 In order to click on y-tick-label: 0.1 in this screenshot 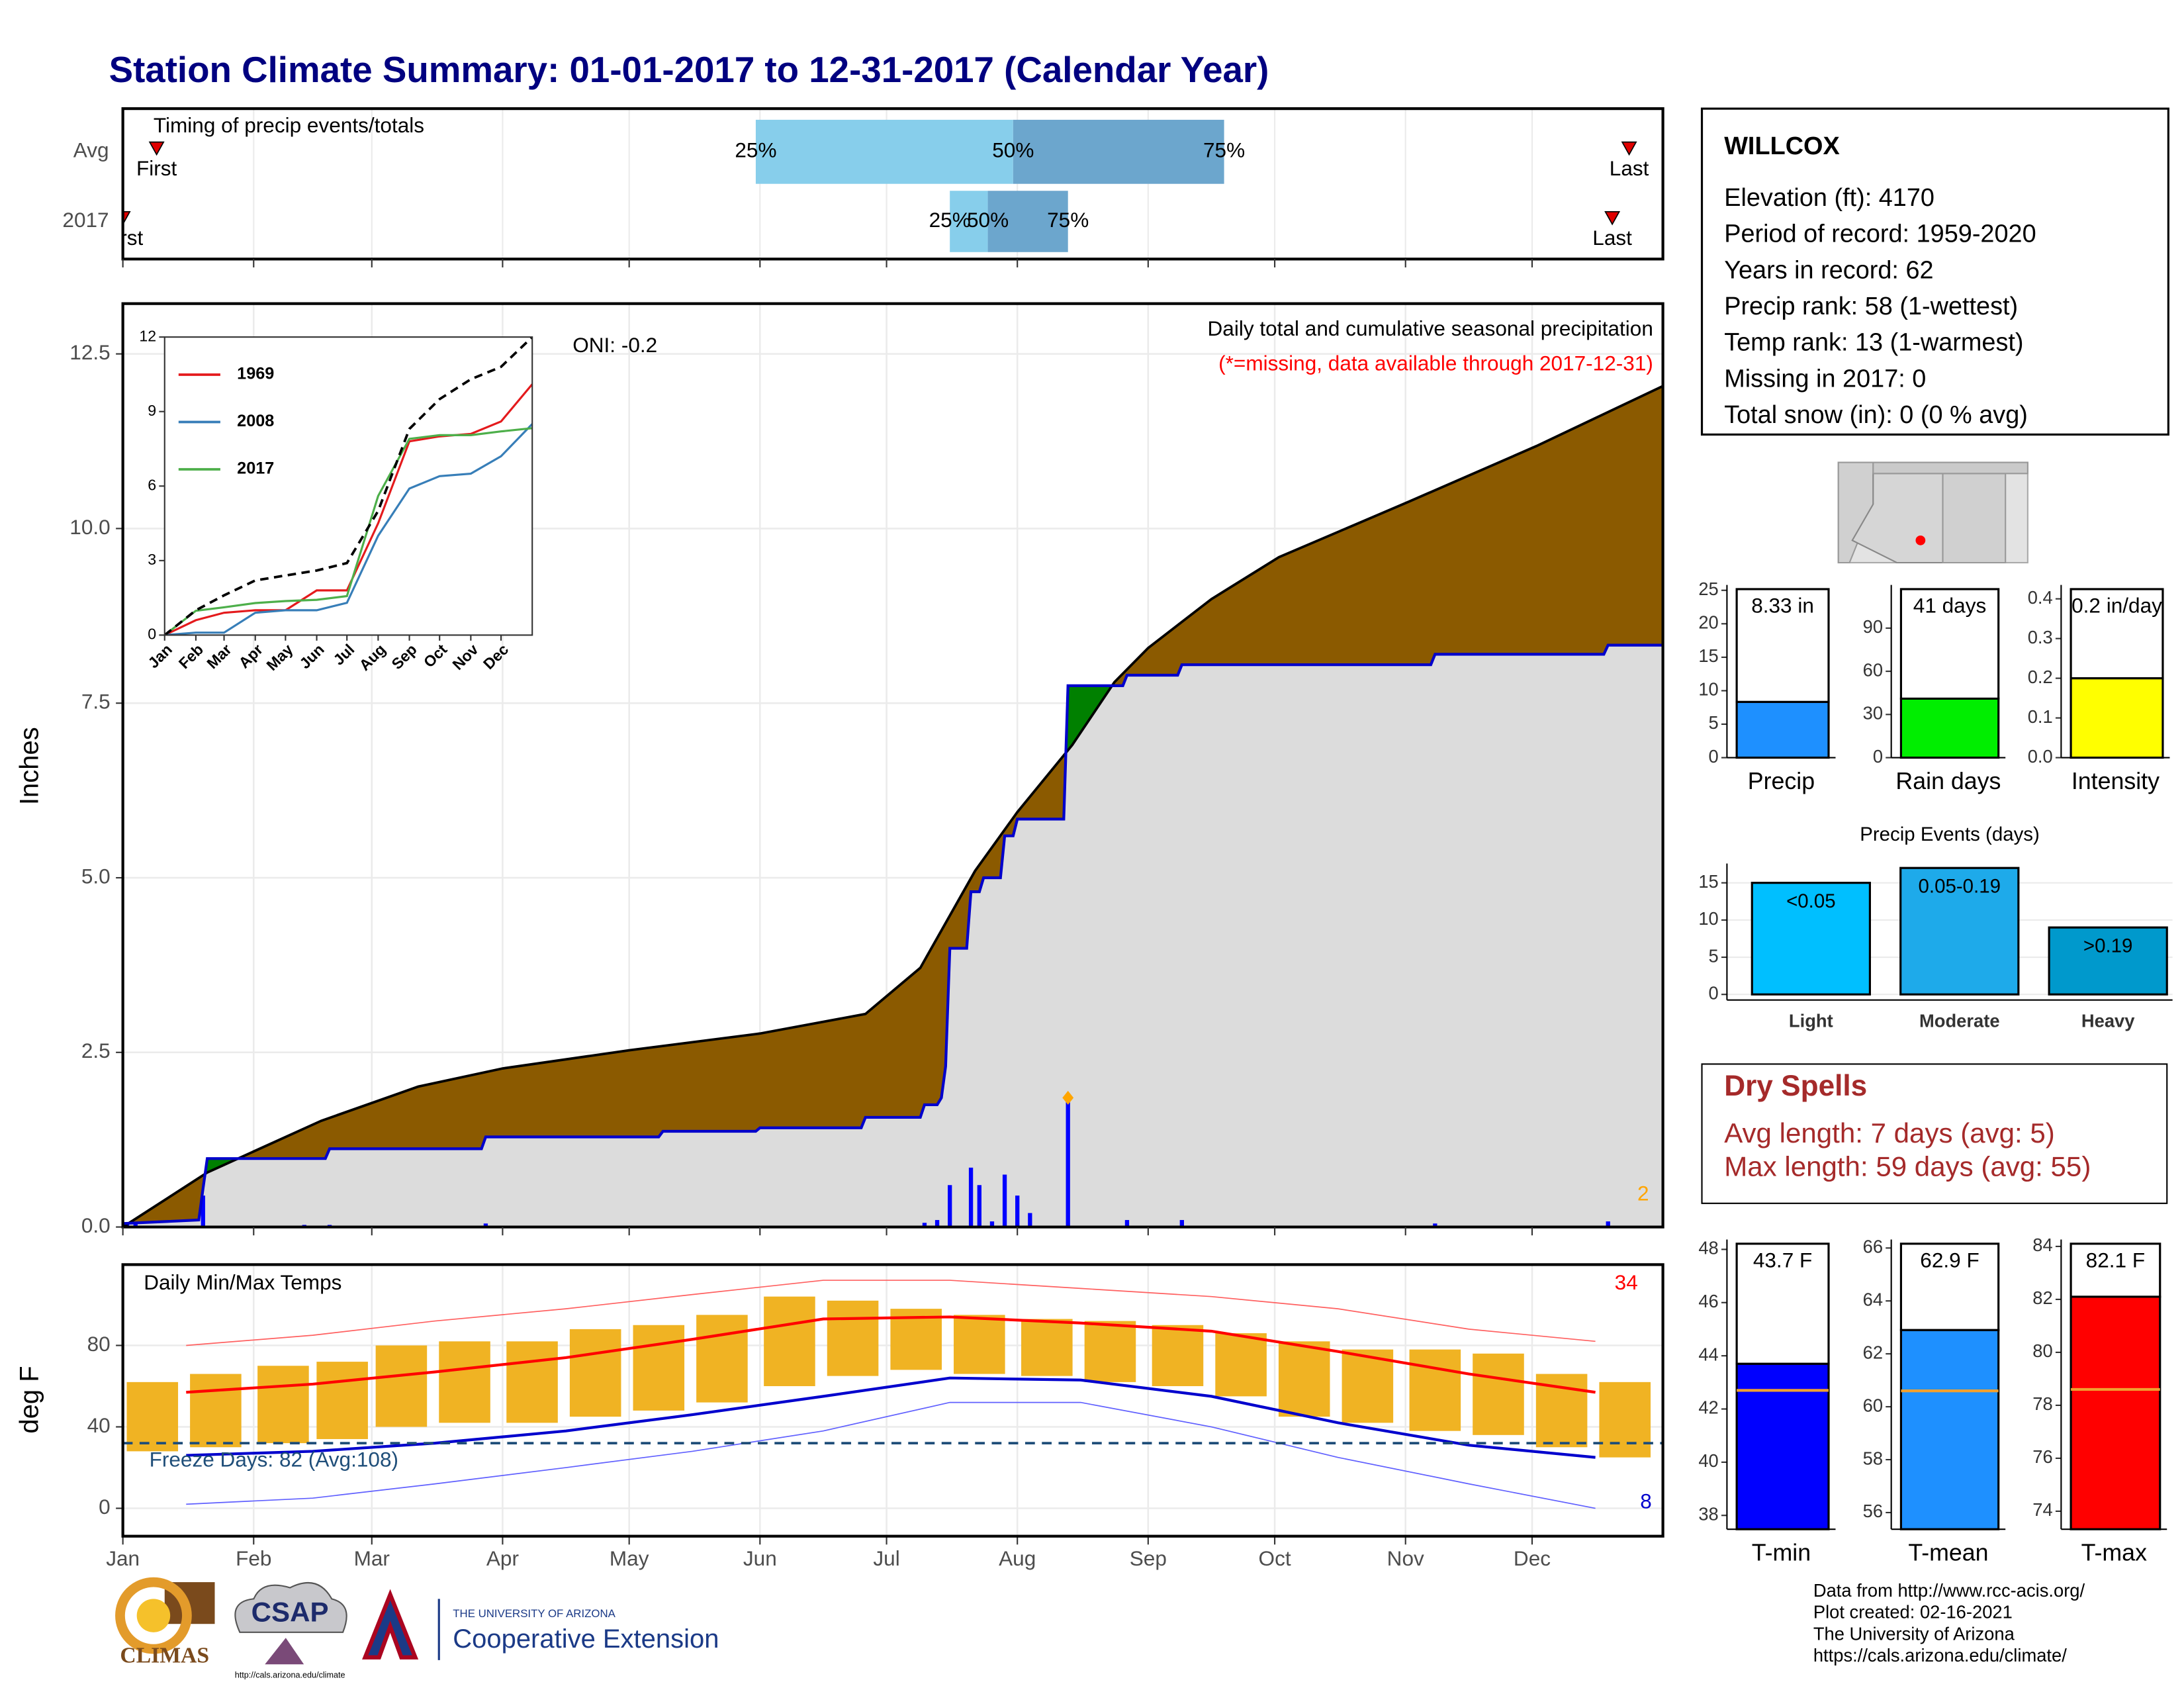, I will do `click(2040, 716)`.